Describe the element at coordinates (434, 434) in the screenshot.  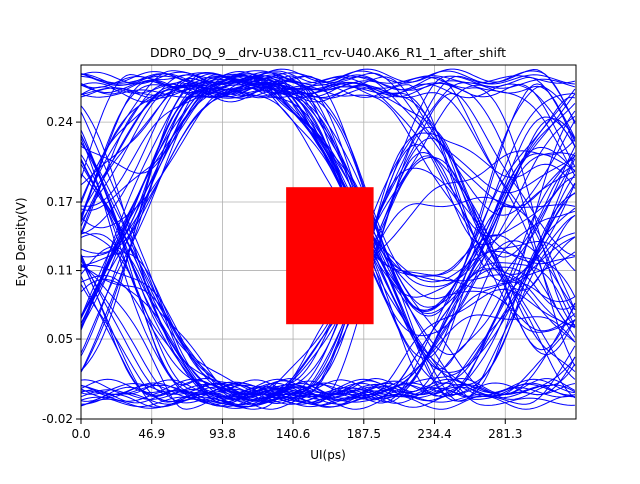
I see `x-tick-label-5: 234.4` at that location.